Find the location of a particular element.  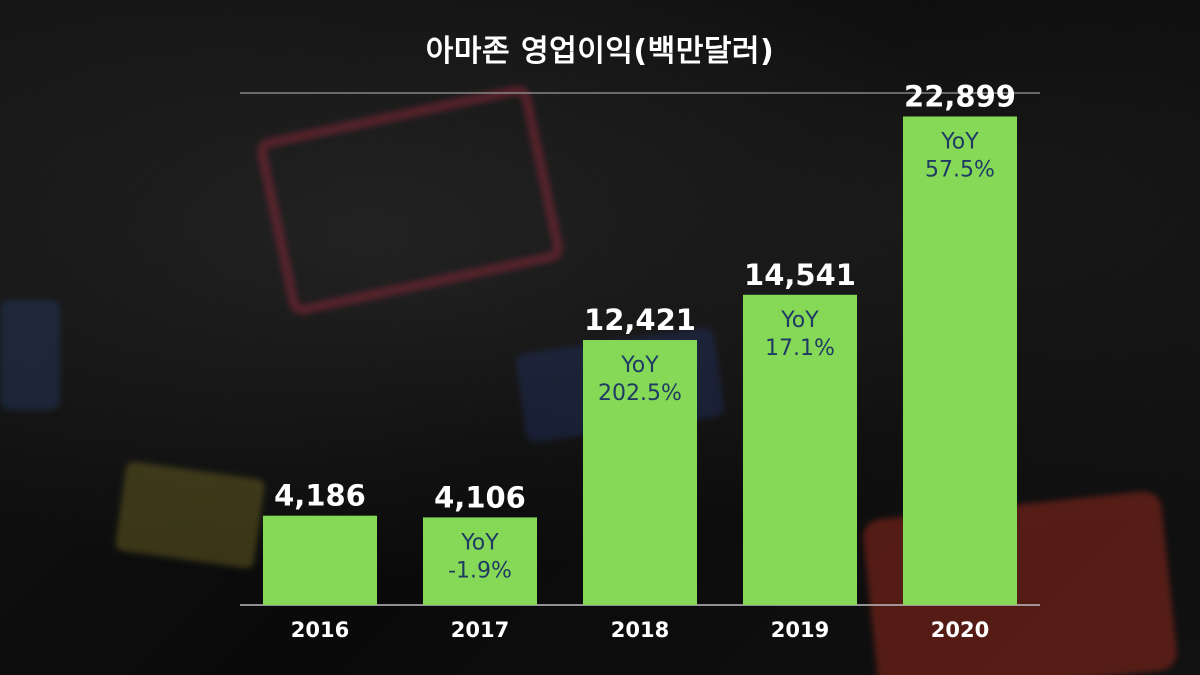

yoy-label-2018: YoY is located at coordinates (639, 365).